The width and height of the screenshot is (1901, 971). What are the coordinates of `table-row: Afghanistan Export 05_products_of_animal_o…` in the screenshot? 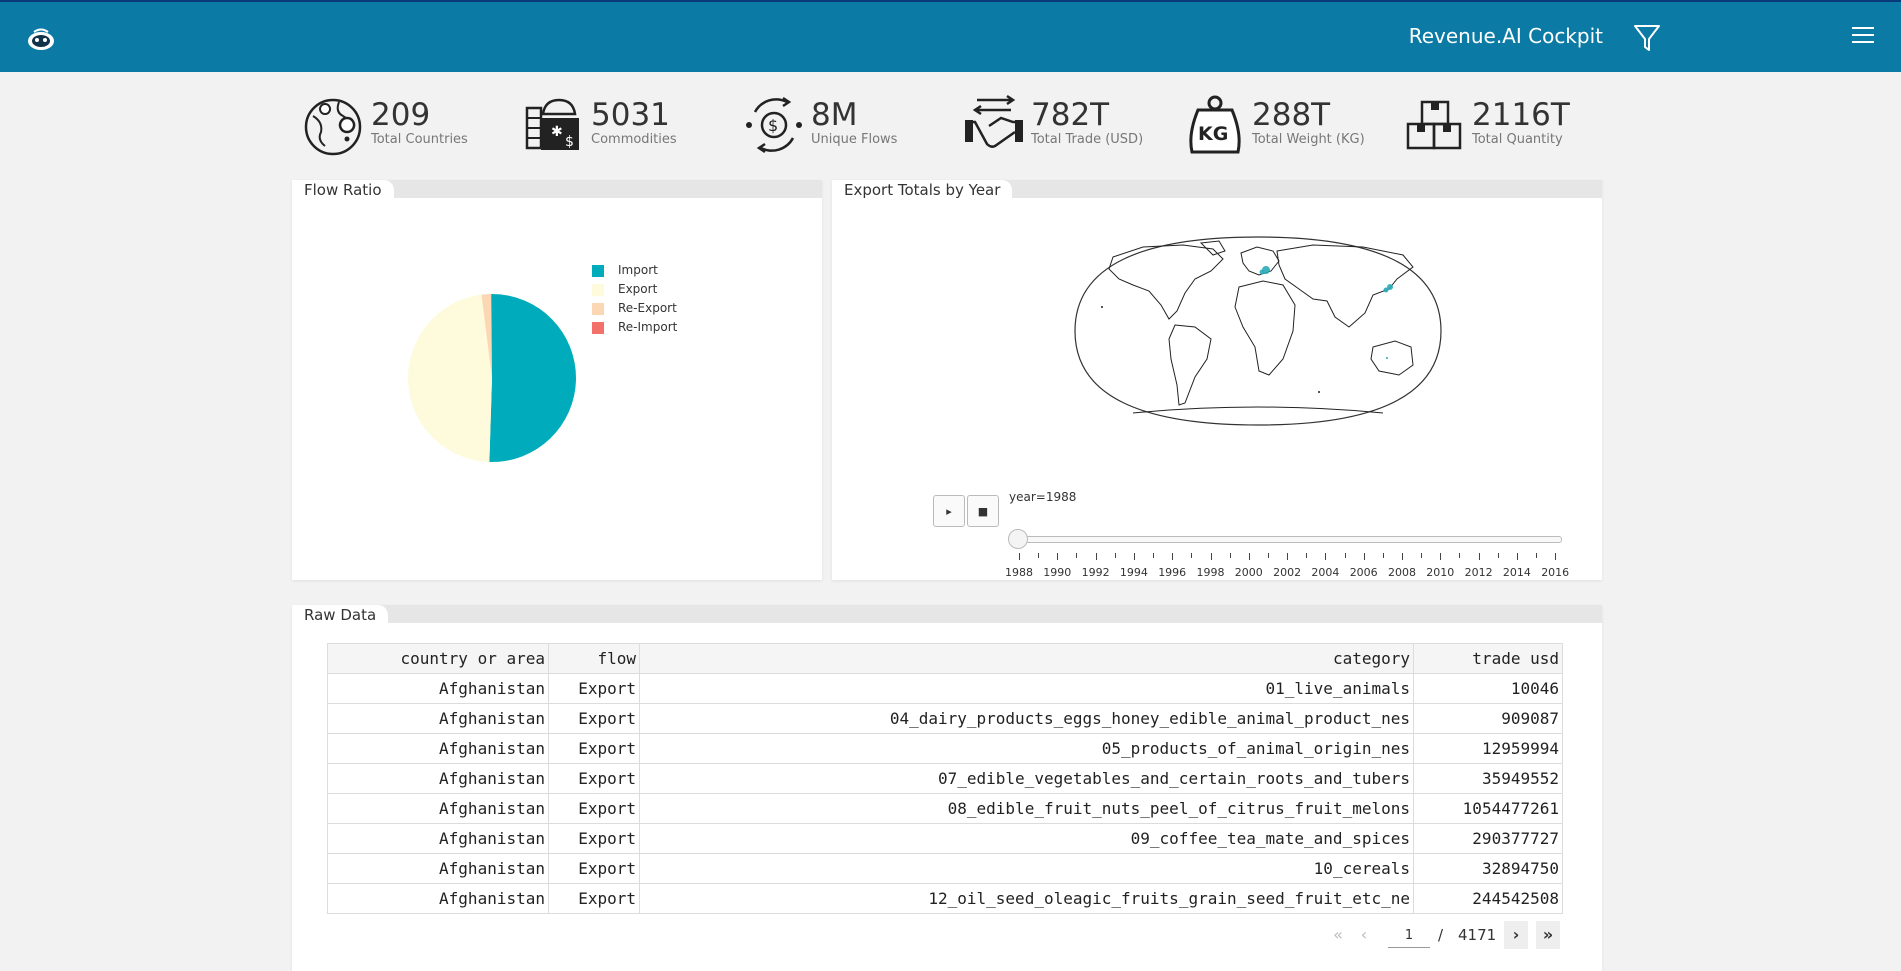 It's located at (945, 748).